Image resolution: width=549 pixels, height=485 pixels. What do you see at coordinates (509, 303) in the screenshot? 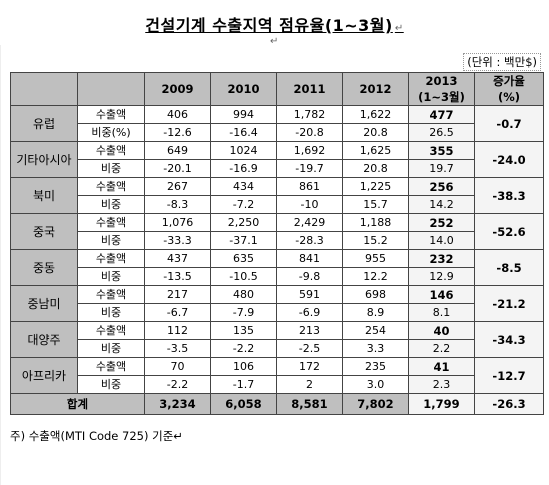
I see `change-rate: -21.2` at bounding box center [509, 303].